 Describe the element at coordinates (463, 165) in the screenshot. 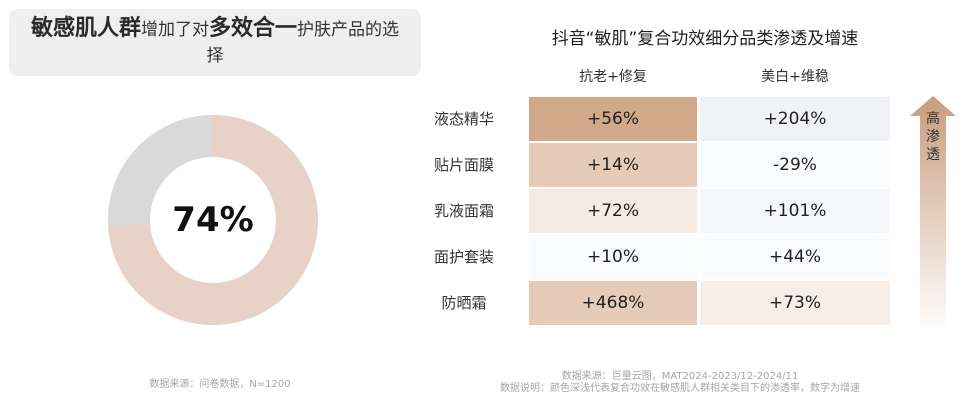

I see `row-label-sheet-mask: 贴片面膜` at that location.